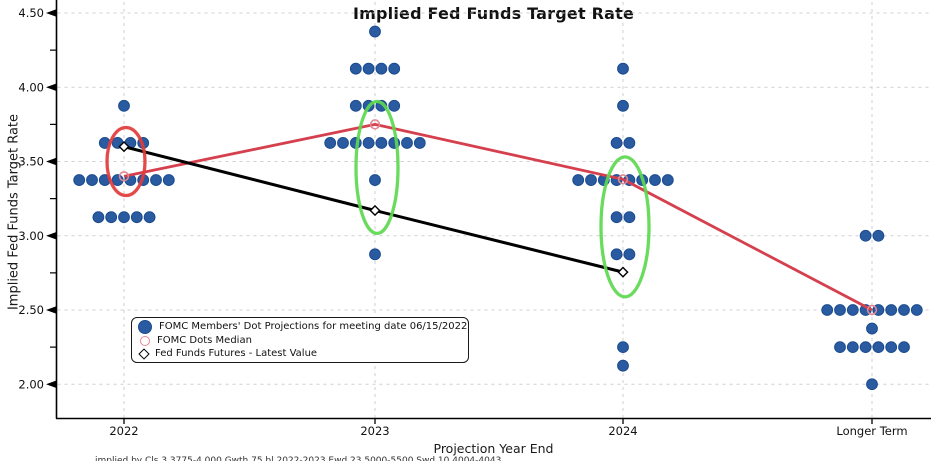 Image resolution: width=931 pixels, height=461 pixels. I want to click on x-tick-label: 2024, so click(622, 431).